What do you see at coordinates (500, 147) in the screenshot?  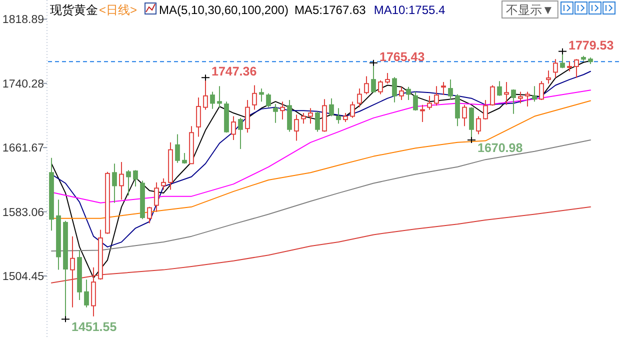 I see `annotation: 1670.98` at bounding box center [500, 147].